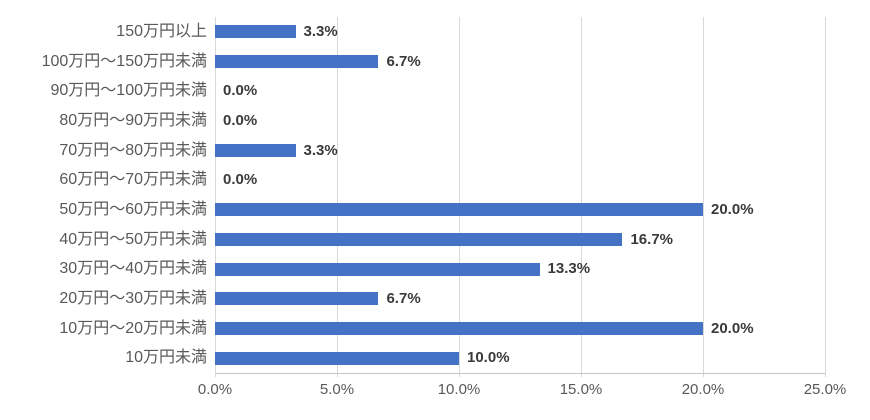 This screenshot has height=420, width=870. Describe the element at coordinates (337, 389) in the screenshot. I see `x-axis-tick-label: 5.0%` at that location.